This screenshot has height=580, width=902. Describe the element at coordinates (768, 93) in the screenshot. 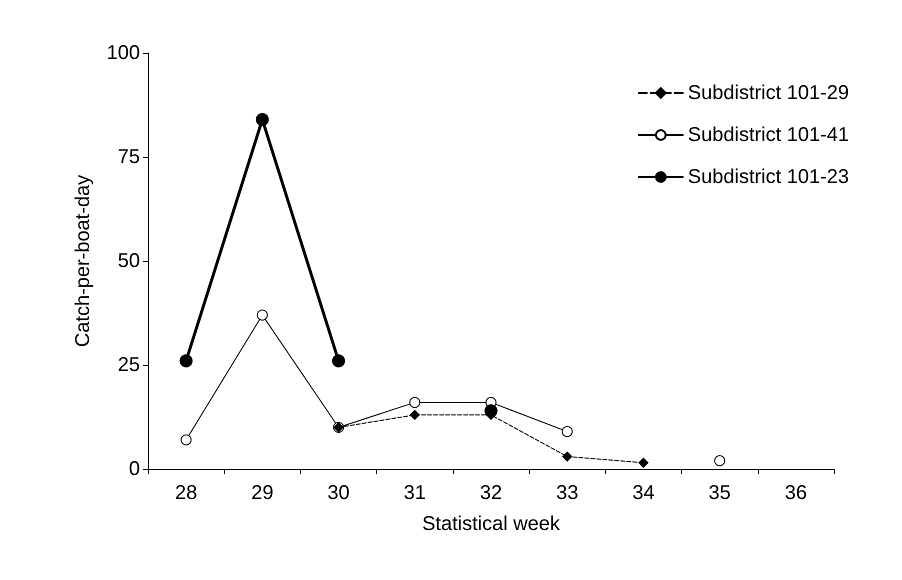

I see `legend-label: Subdistrict 101-29` at that location.